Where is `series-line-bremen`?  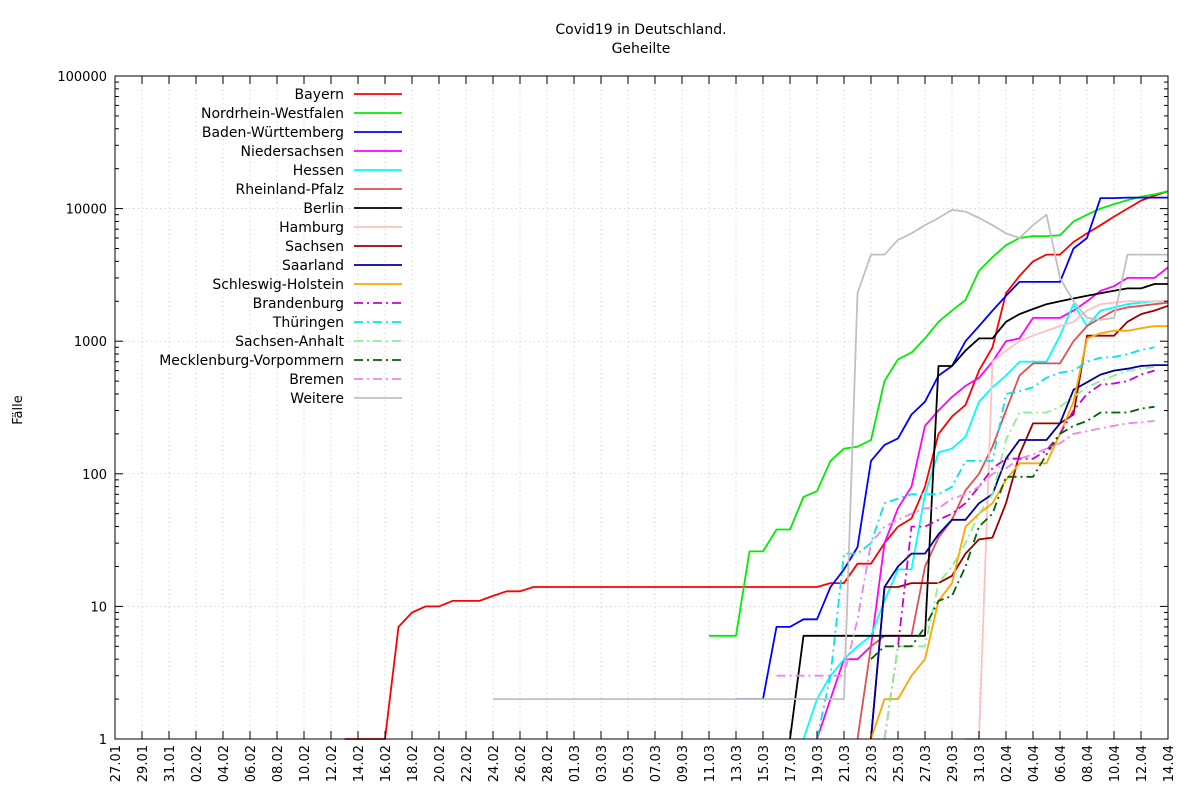
series-line-bremen is located at coordinates (965, 548).